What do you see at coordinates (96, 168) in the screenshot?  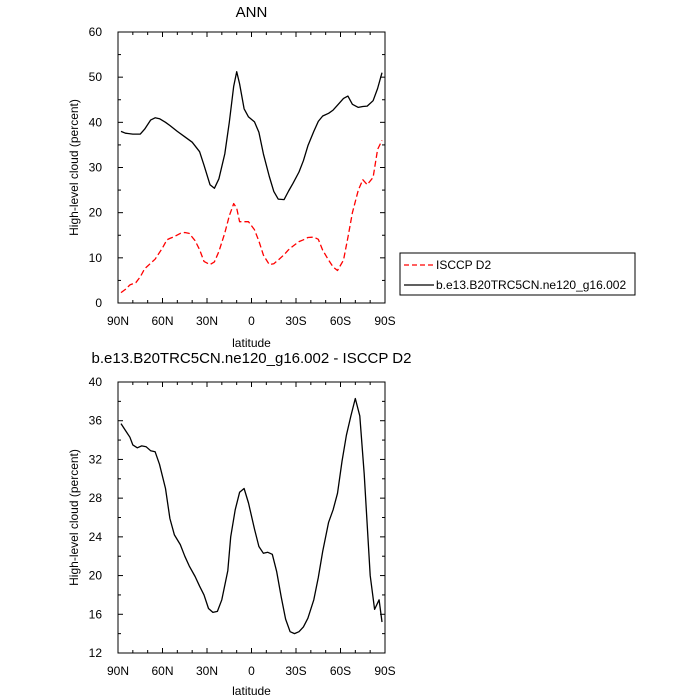 I see `top-y-tick-label: 30` at bounding box center [96, 168].